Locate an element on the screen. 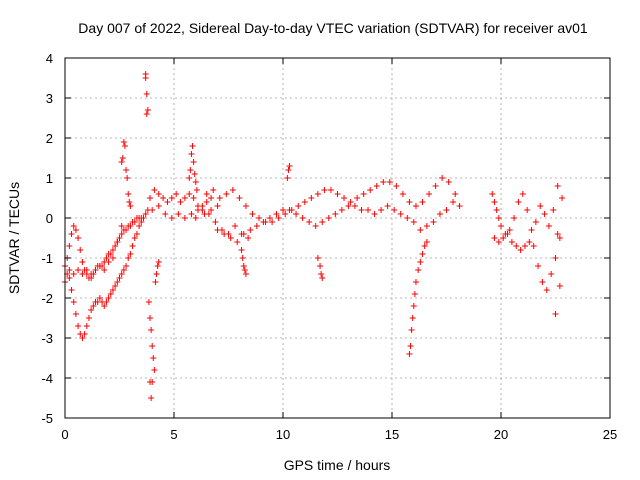 The height and width of the screenshot is (480, 640). x-axis-label: GPS time / hours is located at coordinates (337, 465).